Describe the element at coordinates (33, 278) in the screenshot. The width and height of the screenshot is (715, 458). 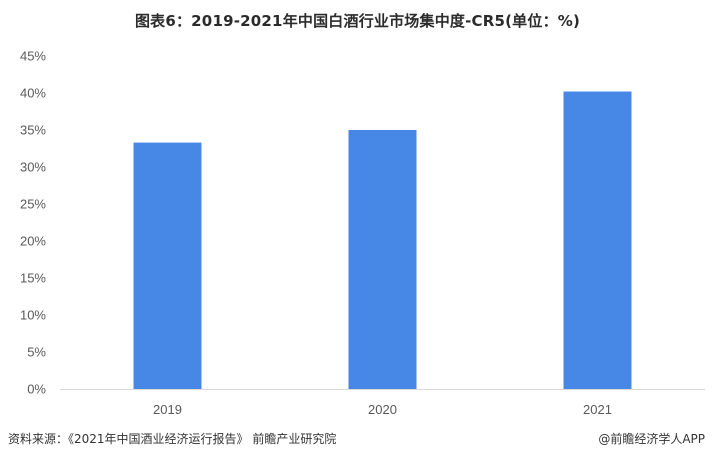
I see `y-tick-label: 15%` at that location.